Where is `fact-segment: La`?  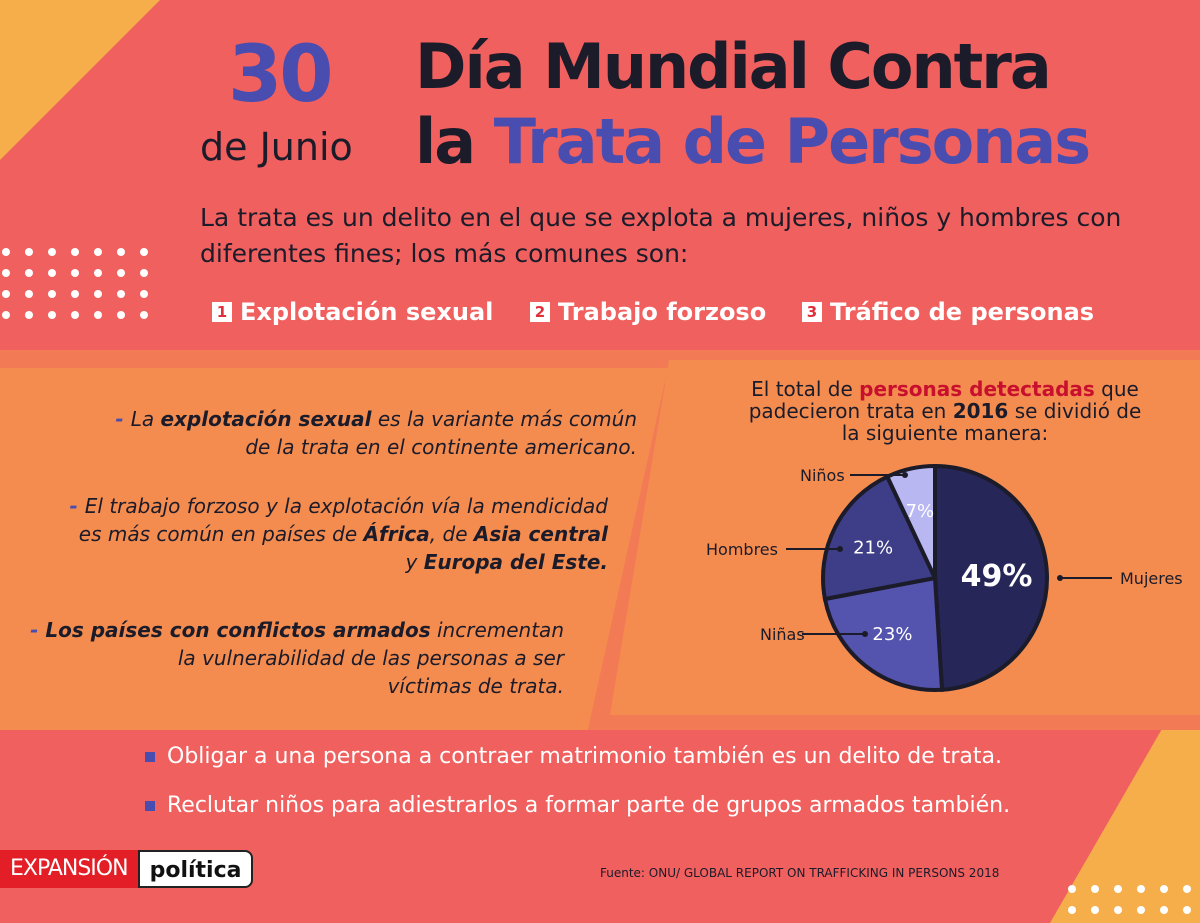 fact-segment: La is located at coordinates (145, 419).